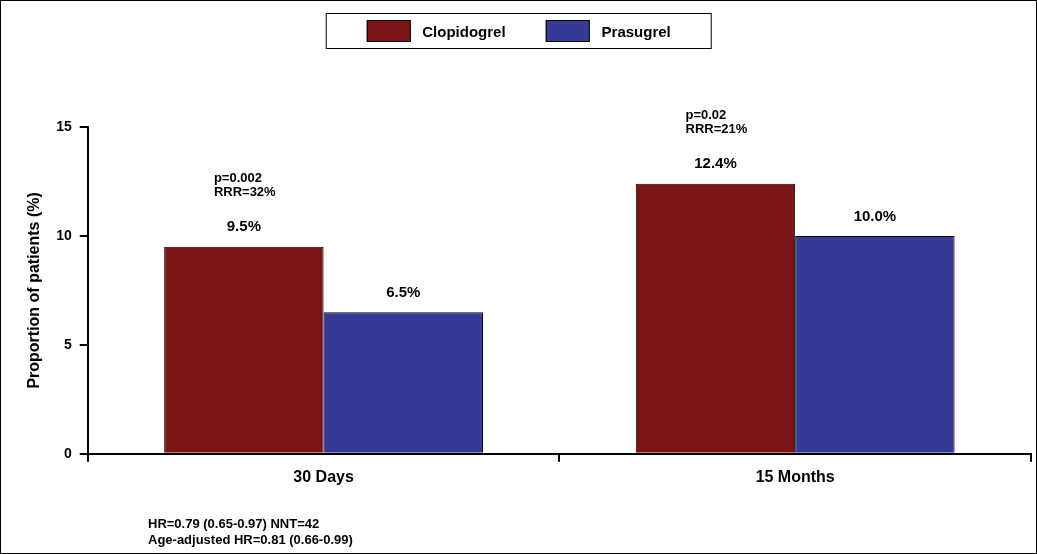  What do you see at coordinates (64, 125) in the screenshot?
I see `y-tick-label: 15` at bounding box center [64, 125].